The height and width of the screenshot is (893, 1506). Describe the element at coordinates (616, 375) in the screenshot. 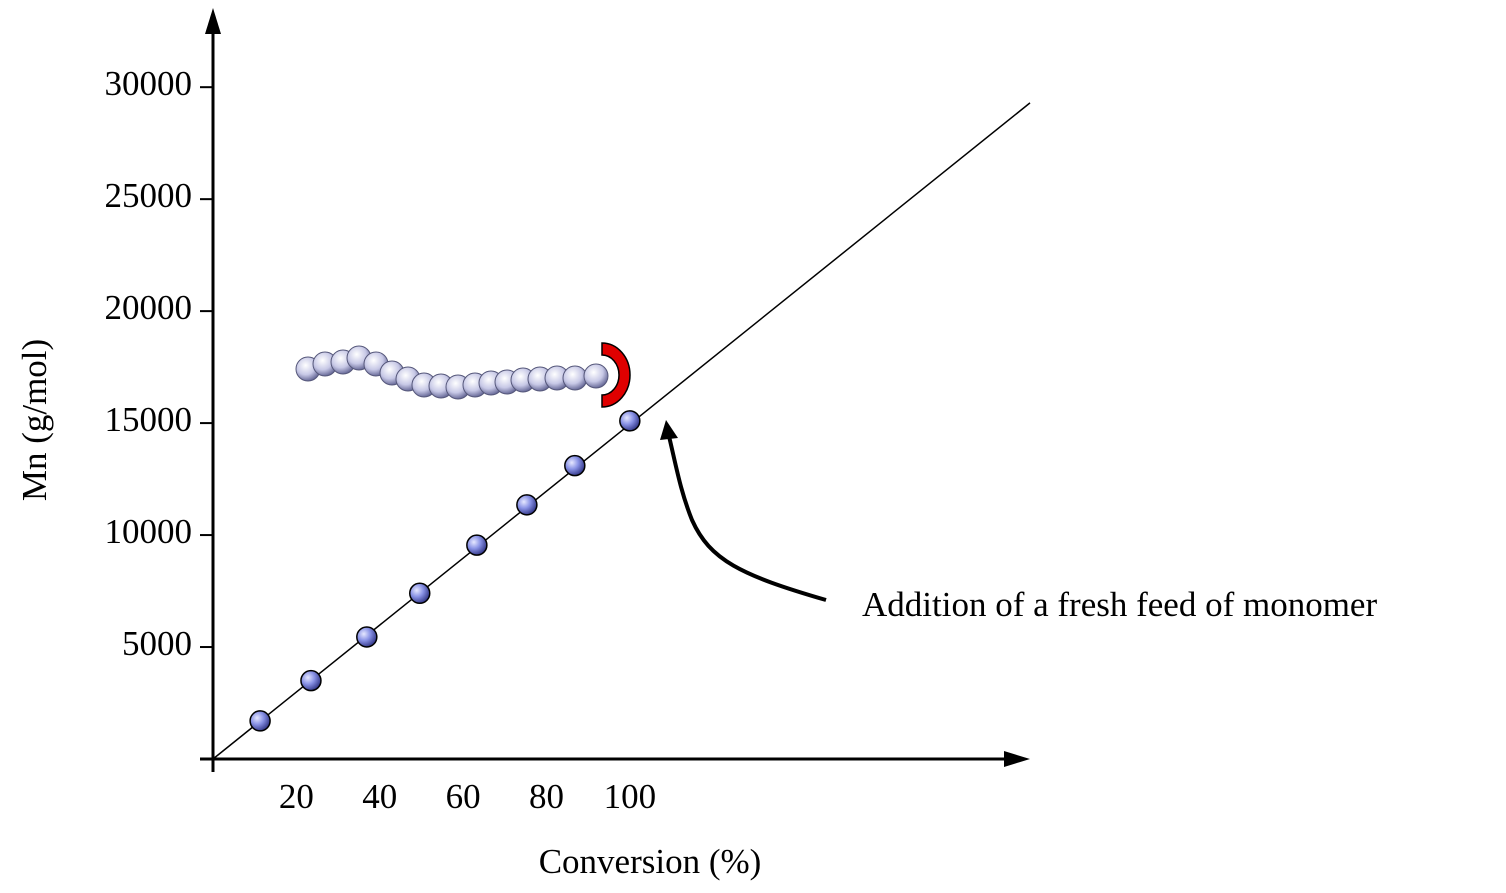

I see `chain-end-cap` at that location.